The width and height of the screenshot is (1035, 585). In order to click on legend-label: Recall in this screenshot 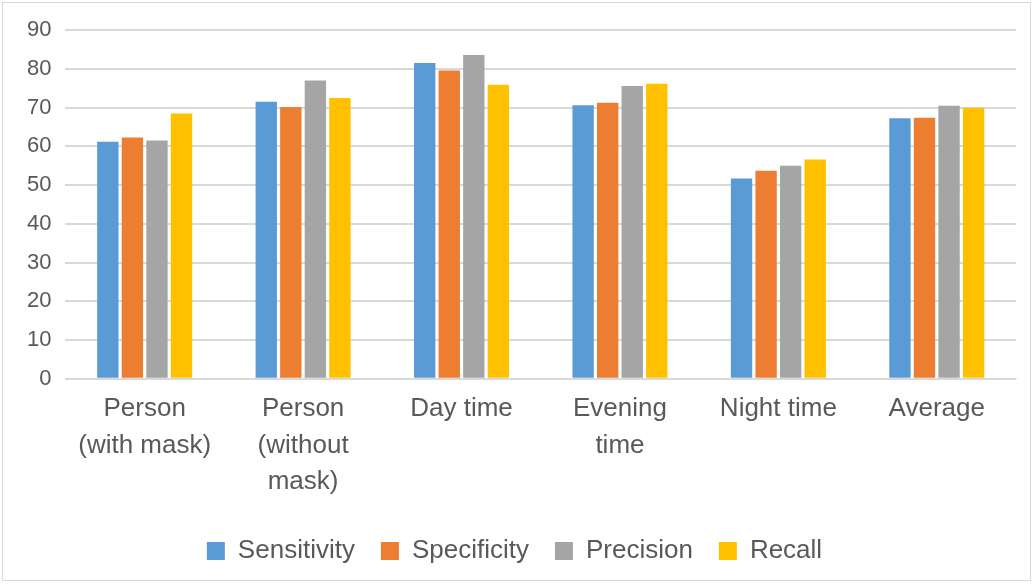, I will do `click(786, 549)`.